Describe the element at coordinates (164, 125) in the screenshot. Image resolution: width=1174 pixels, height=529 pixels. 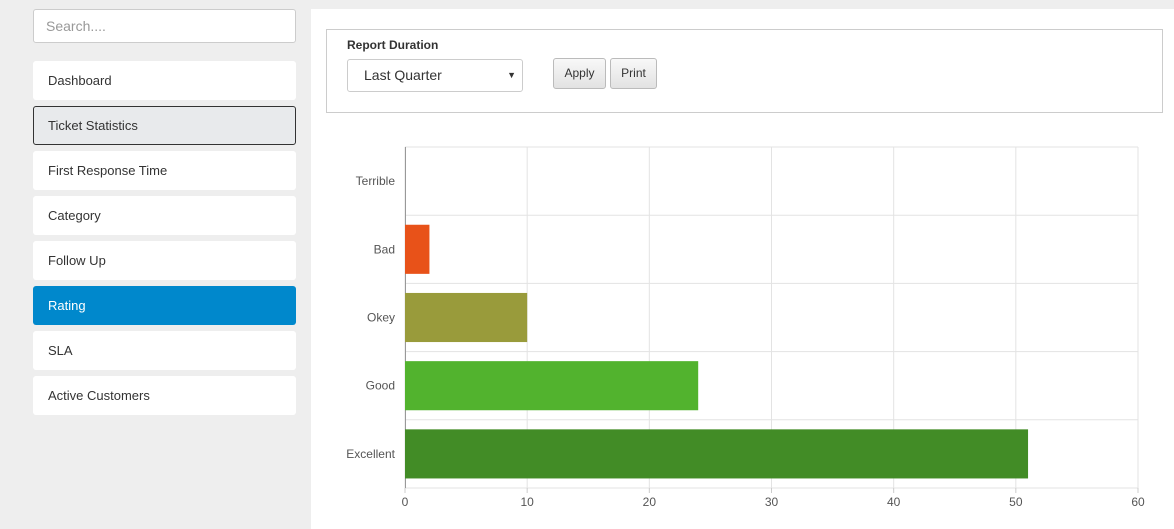
I see `sidebar-item-ticket-statistics: Ticket Statistics` at that location.